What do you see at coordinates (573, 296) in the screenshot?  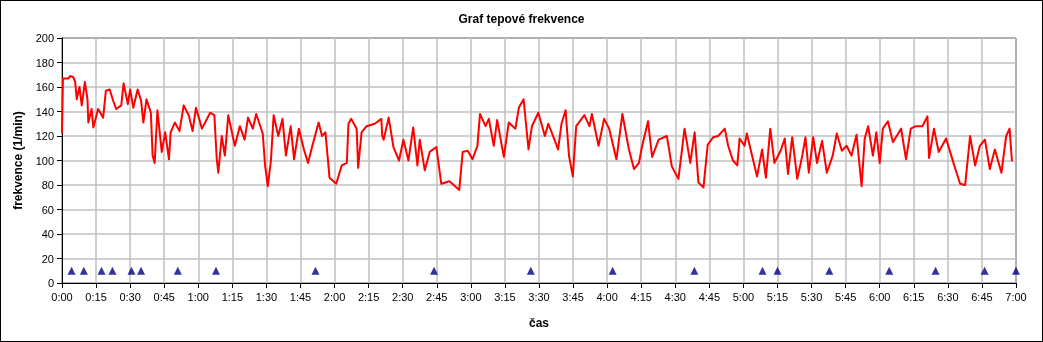 I see `x-tick-label: 3:45` at bounding box center [573, 296].